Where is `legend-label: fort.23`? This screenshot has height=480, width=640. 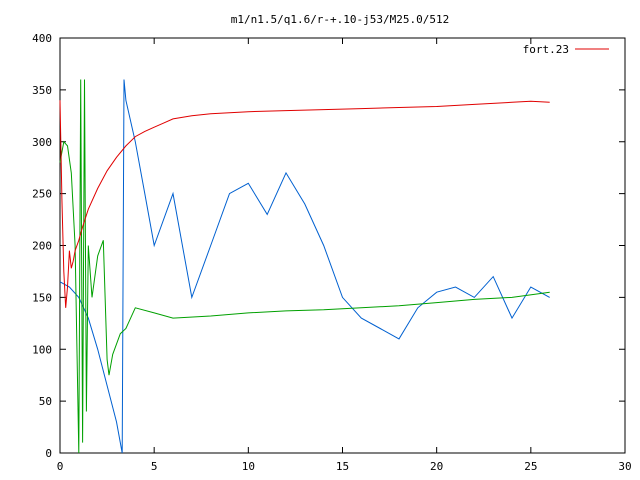
legend-label: fort.23 is located at coordinates (546, 49).